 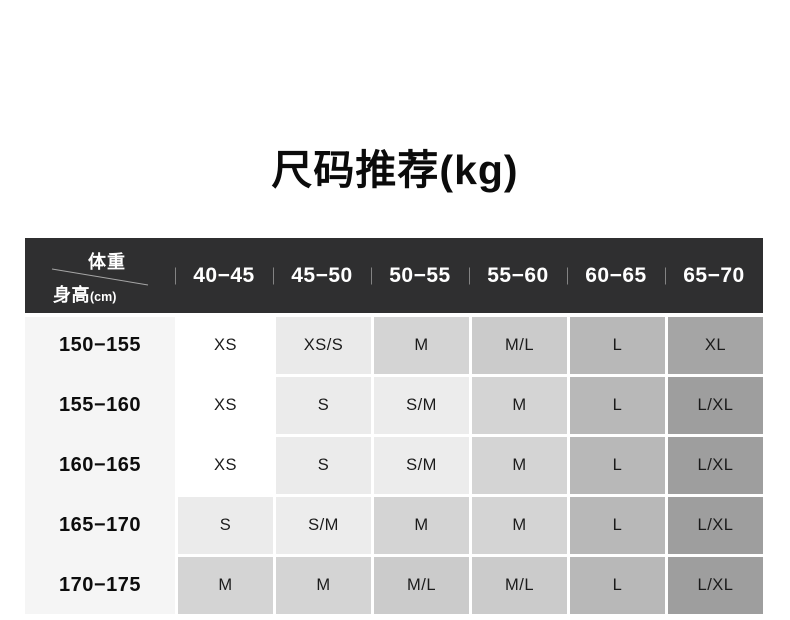 What do you see at coordinates (71, 295) in the screenshot?
I see `corner-height-text: 身高` at bounding box center [71, 295].